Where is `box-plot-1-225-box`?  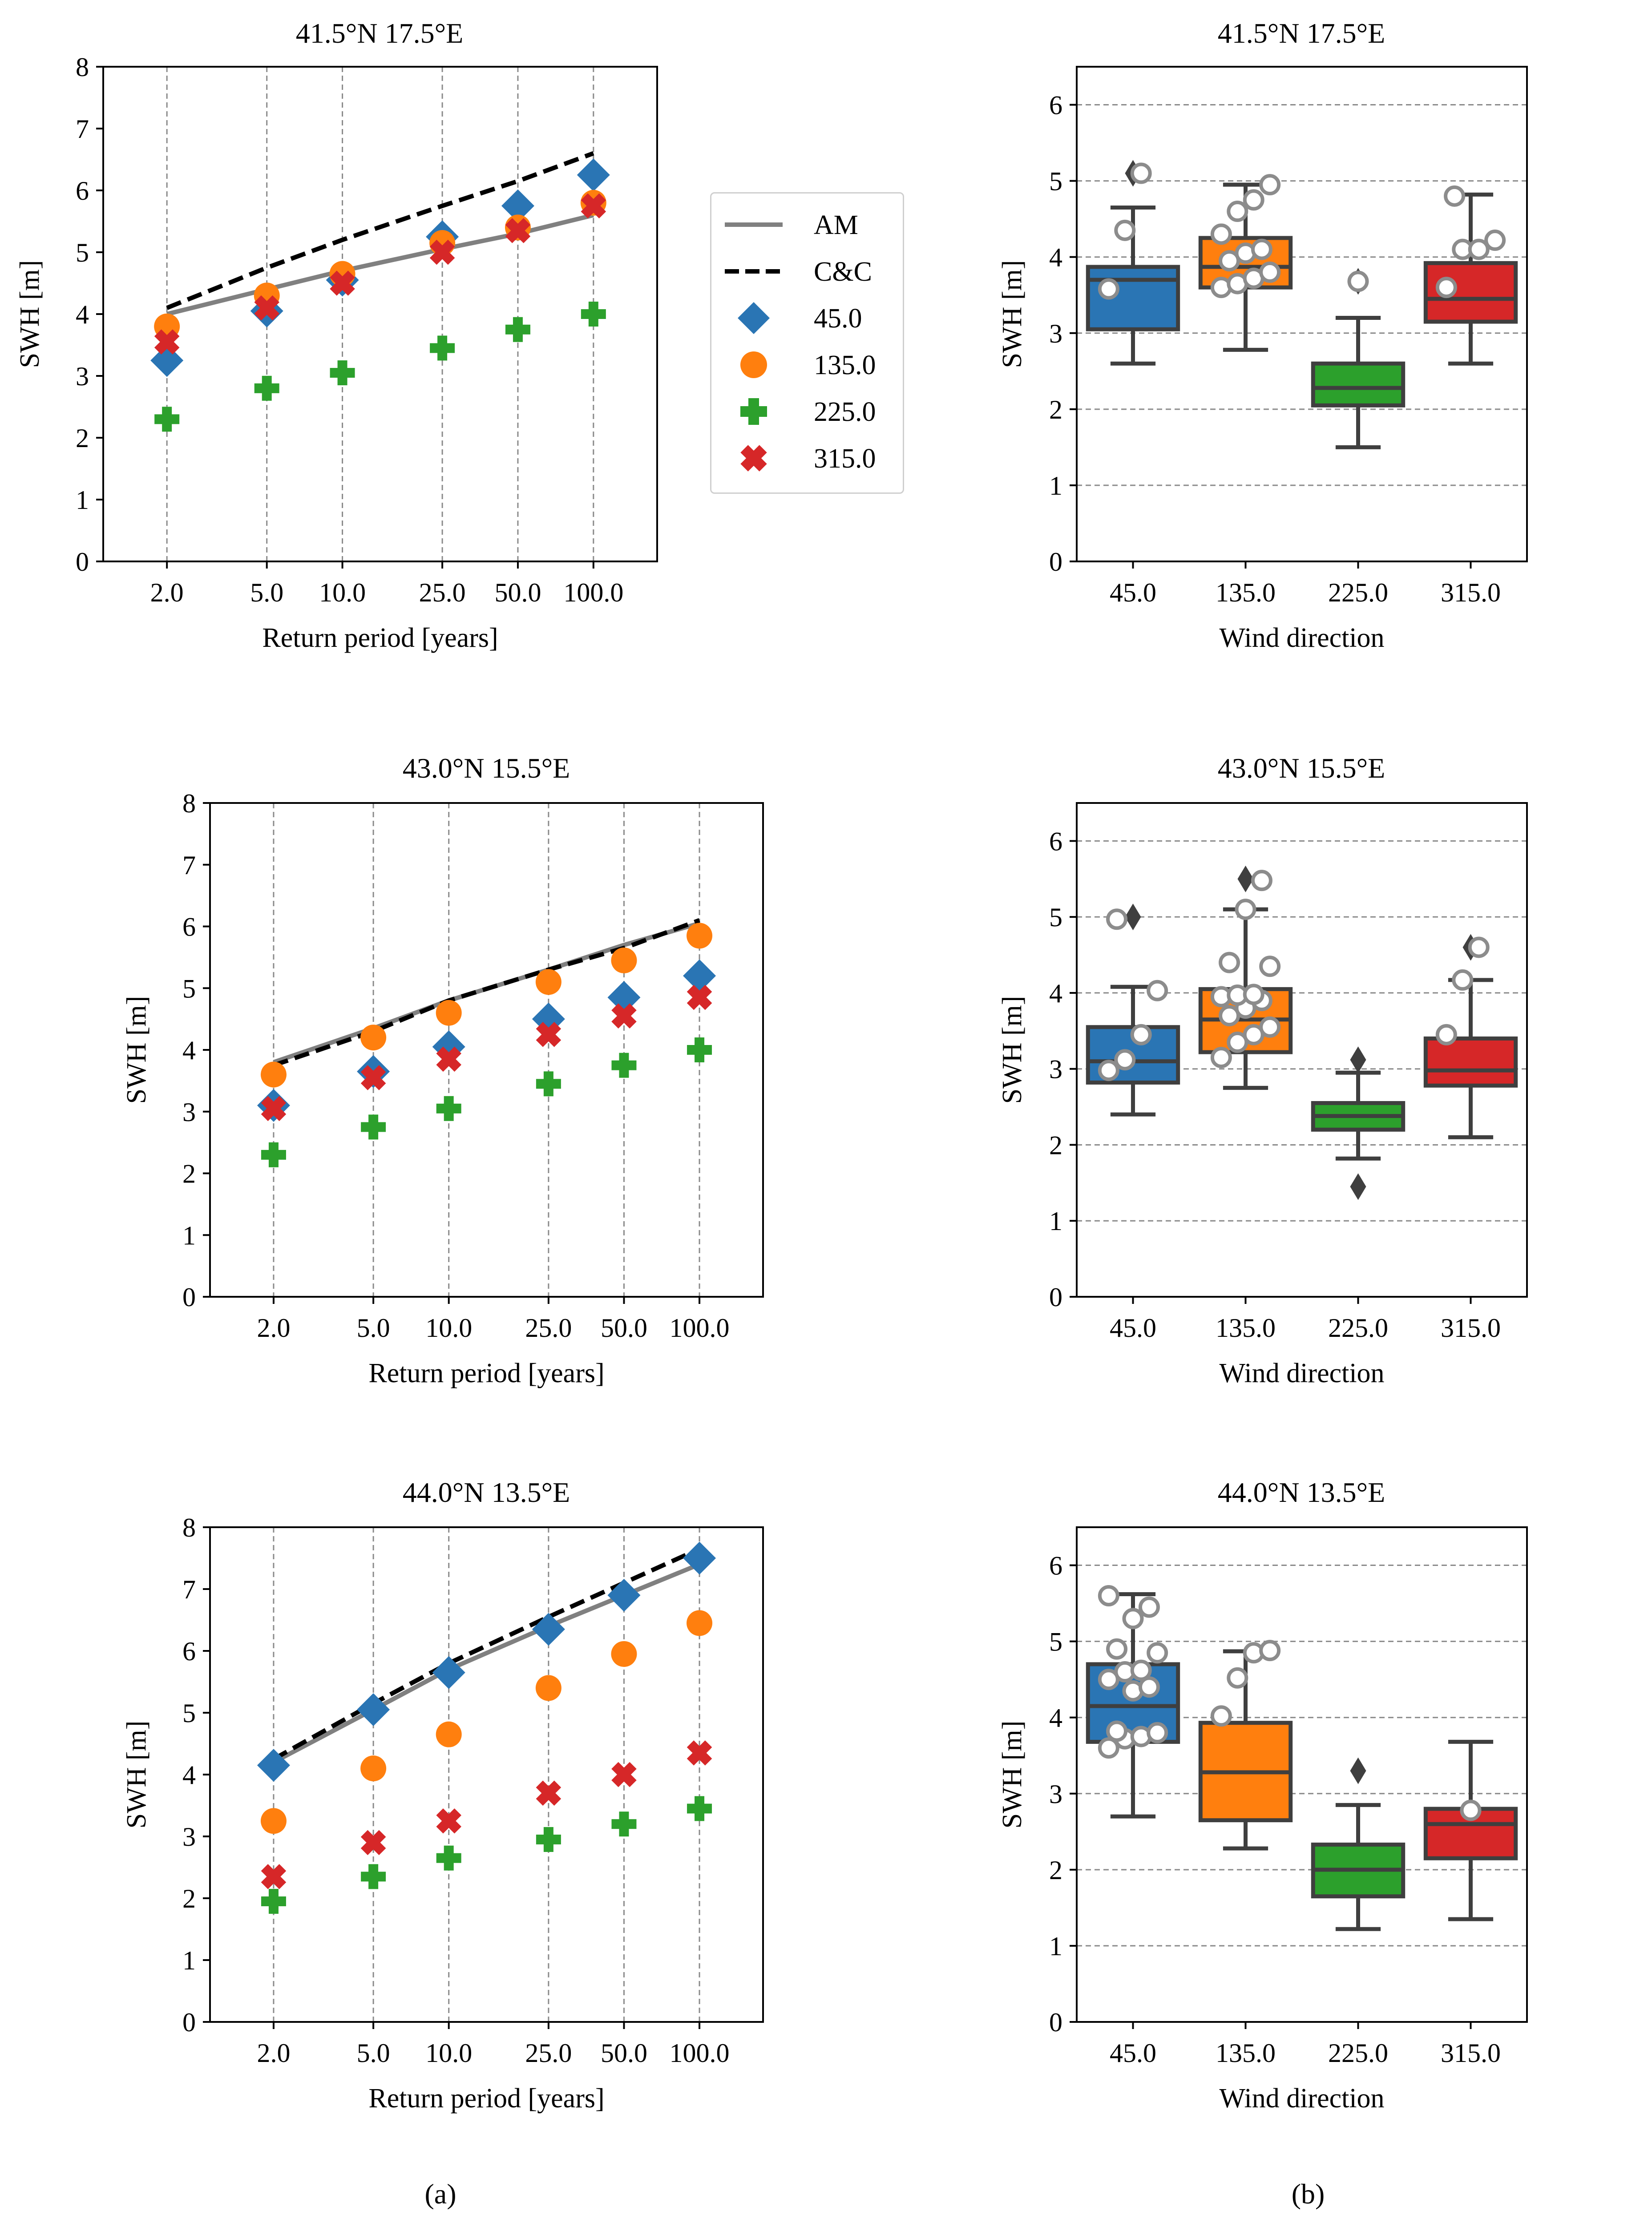
box-plot-1-225-box is located at coordinates (1358, 384).